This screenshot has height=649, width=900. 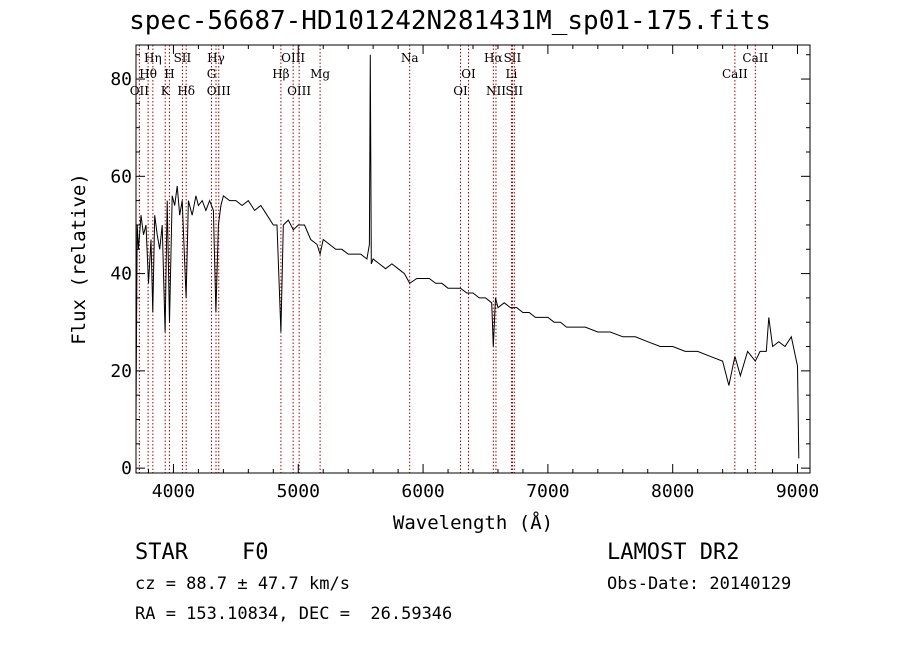 What do you see at coordinates (672, 491) in the screenshot?
I see `x-tick-label: 8000` at bounding box center [672, 491].